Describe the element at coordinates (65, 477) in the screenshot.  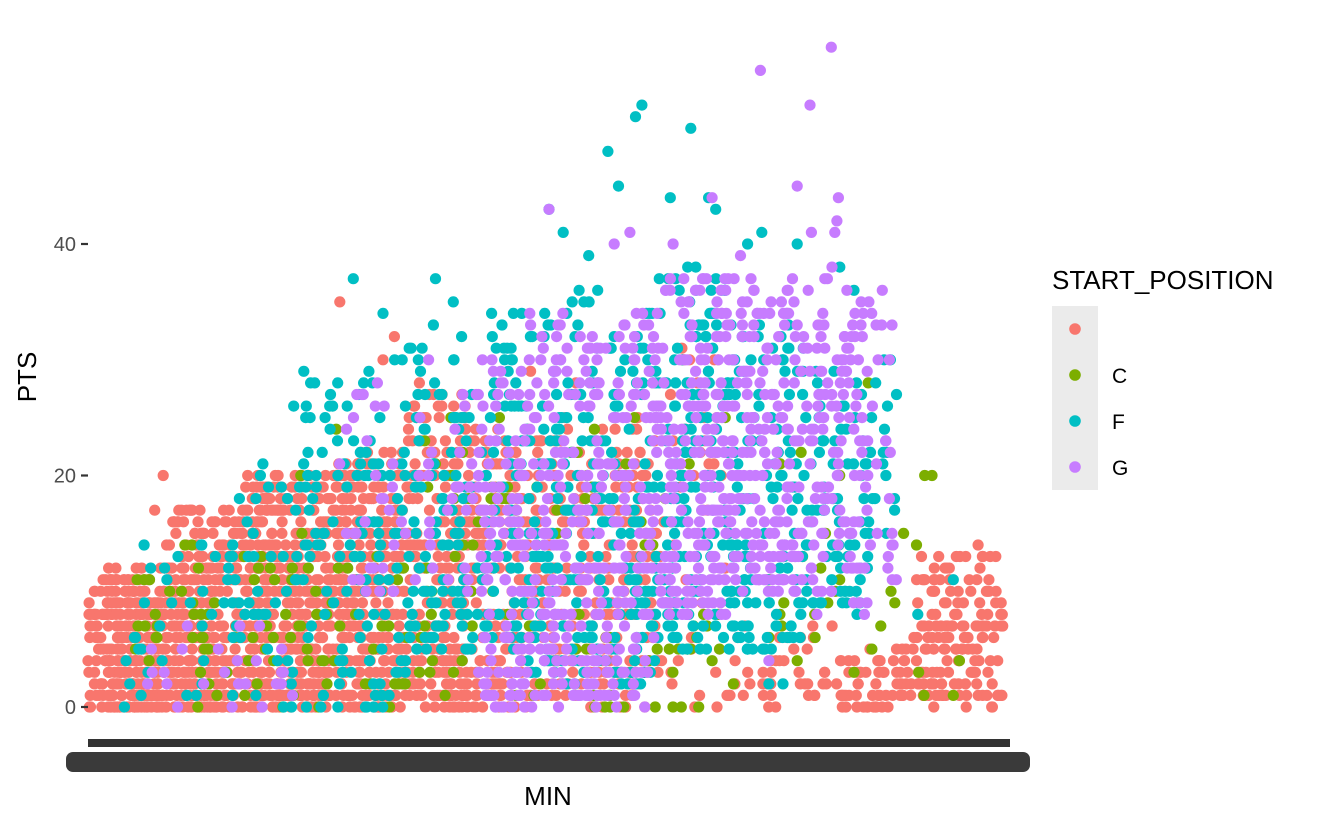
I see `y-axis-tick-label: 20` at that location.